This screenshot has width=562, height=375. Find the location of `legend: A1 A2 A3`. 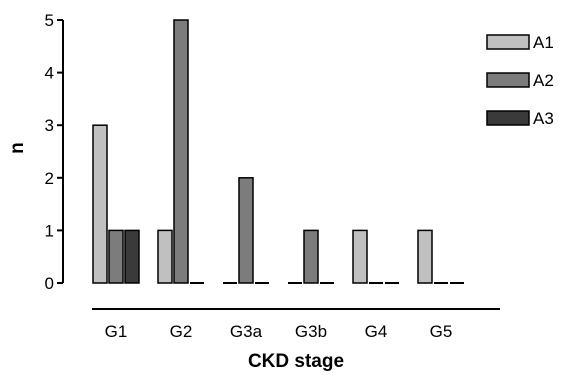

legend: A1 A2 A3 is located at coordinates (520, 80).